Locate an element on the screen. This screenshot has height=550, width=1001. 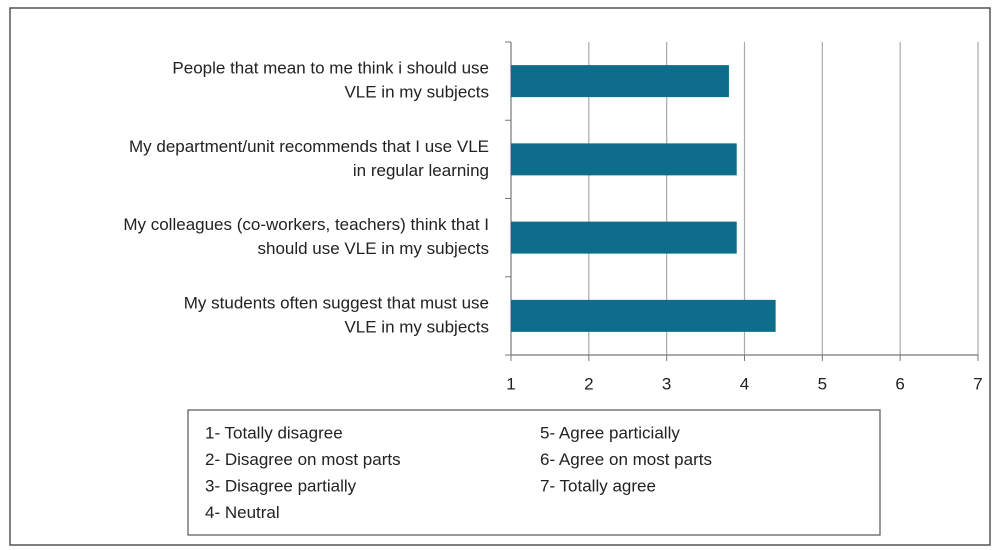
scale-legend-item: 7- Totally agree is located at coordinates (598, 485).